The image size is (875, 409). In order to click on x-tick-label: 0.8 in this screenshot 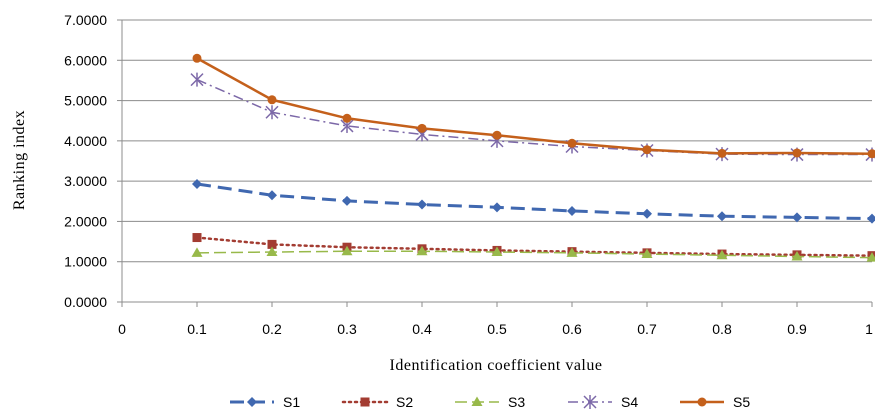, I will do `click(722, 329)`.